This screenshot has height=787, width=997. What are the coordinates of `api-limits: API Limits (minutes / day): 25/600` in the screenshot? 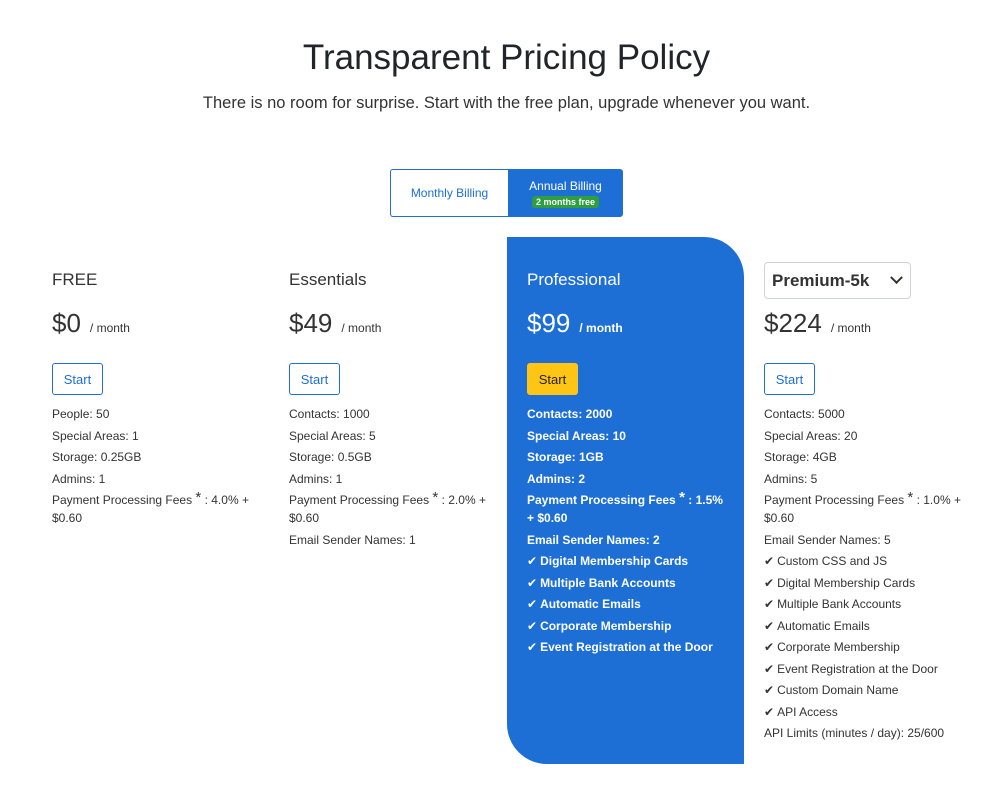 It's located at (854, 733).